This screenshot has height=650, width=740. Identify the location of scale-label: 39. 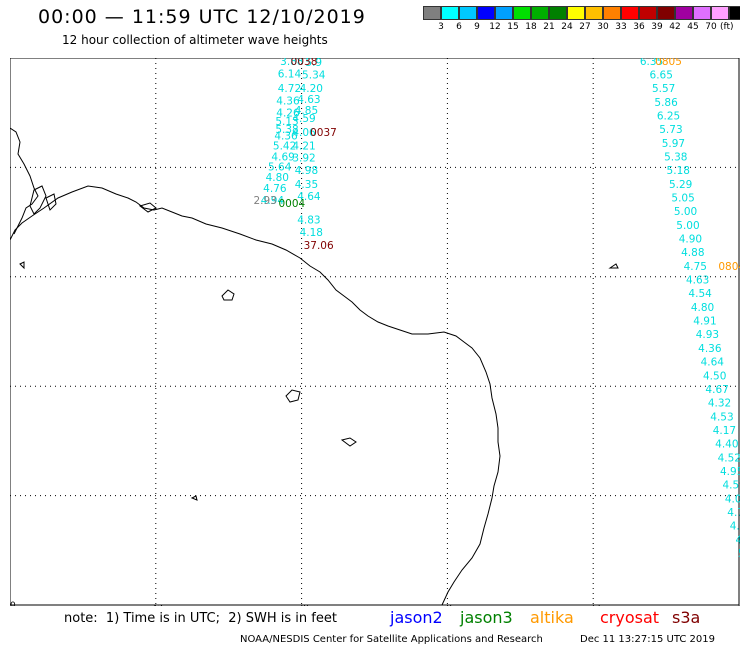
(657, 27).